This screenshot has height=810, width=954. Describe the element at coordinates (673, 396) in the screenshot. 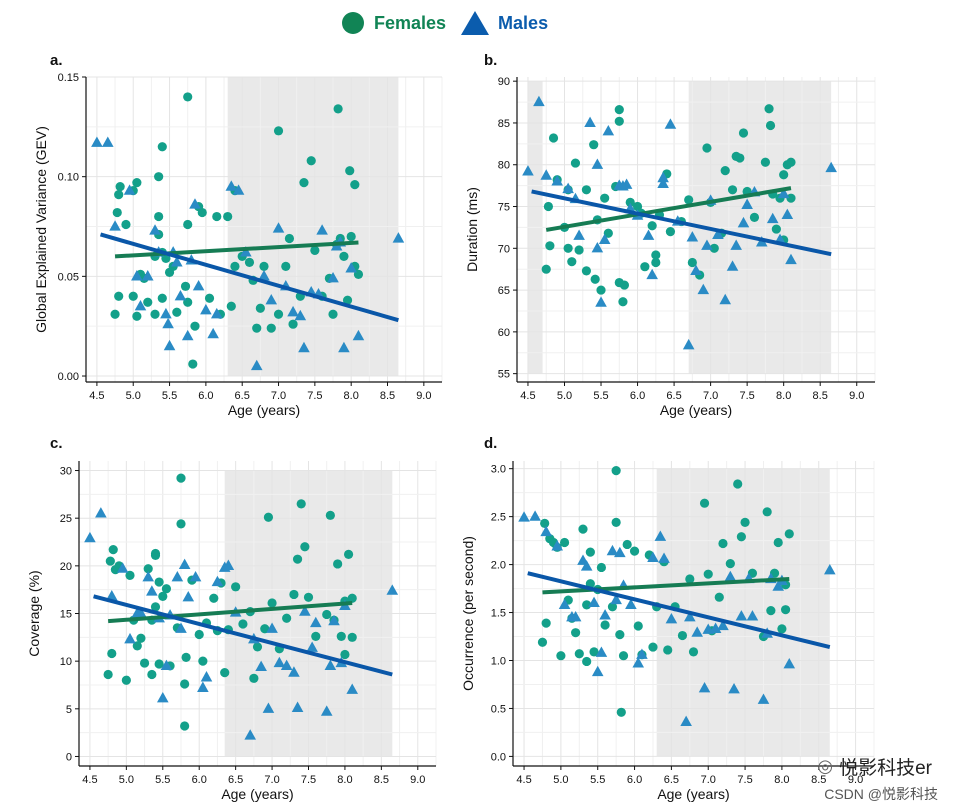

I see `x-tick-label: 6.5` at that location.